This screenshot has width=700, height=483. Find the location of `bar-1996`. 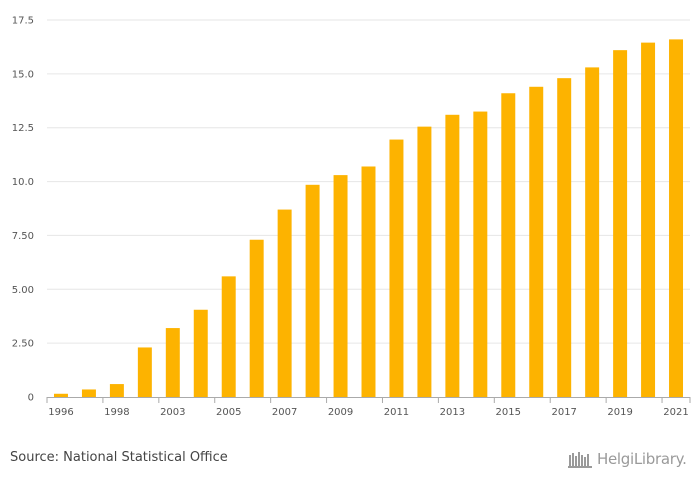

bar-1996 is located at coordinates (60, 395).